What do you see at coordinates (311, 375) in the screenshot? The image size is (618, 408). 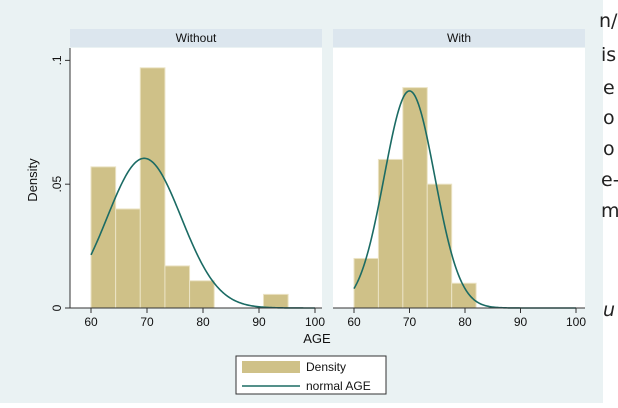 I see `legend: Density normal AGE` at bounding box center [311, 375].